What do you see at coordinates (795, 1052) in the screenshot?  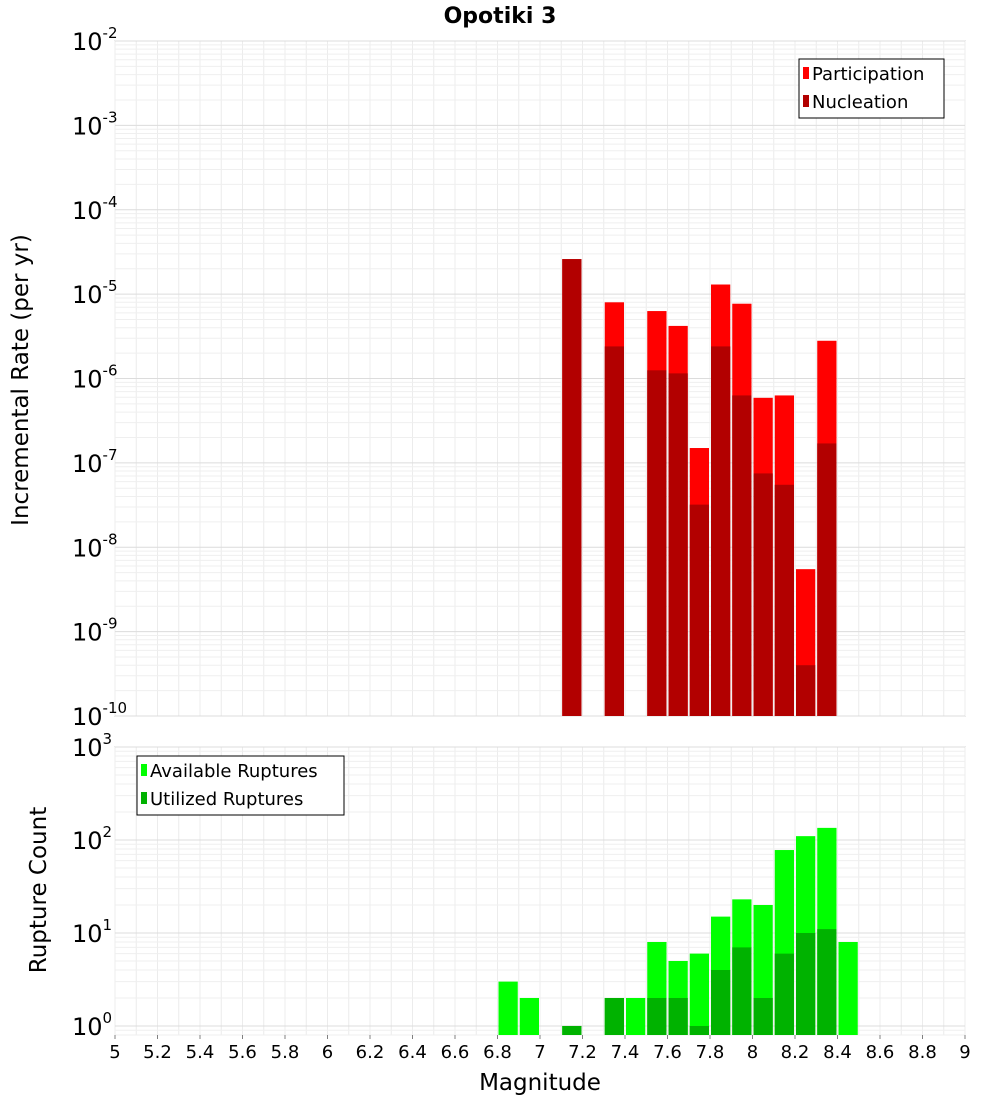 I see `x-tick-label: 8.2` at bounding box center [795, 1052].